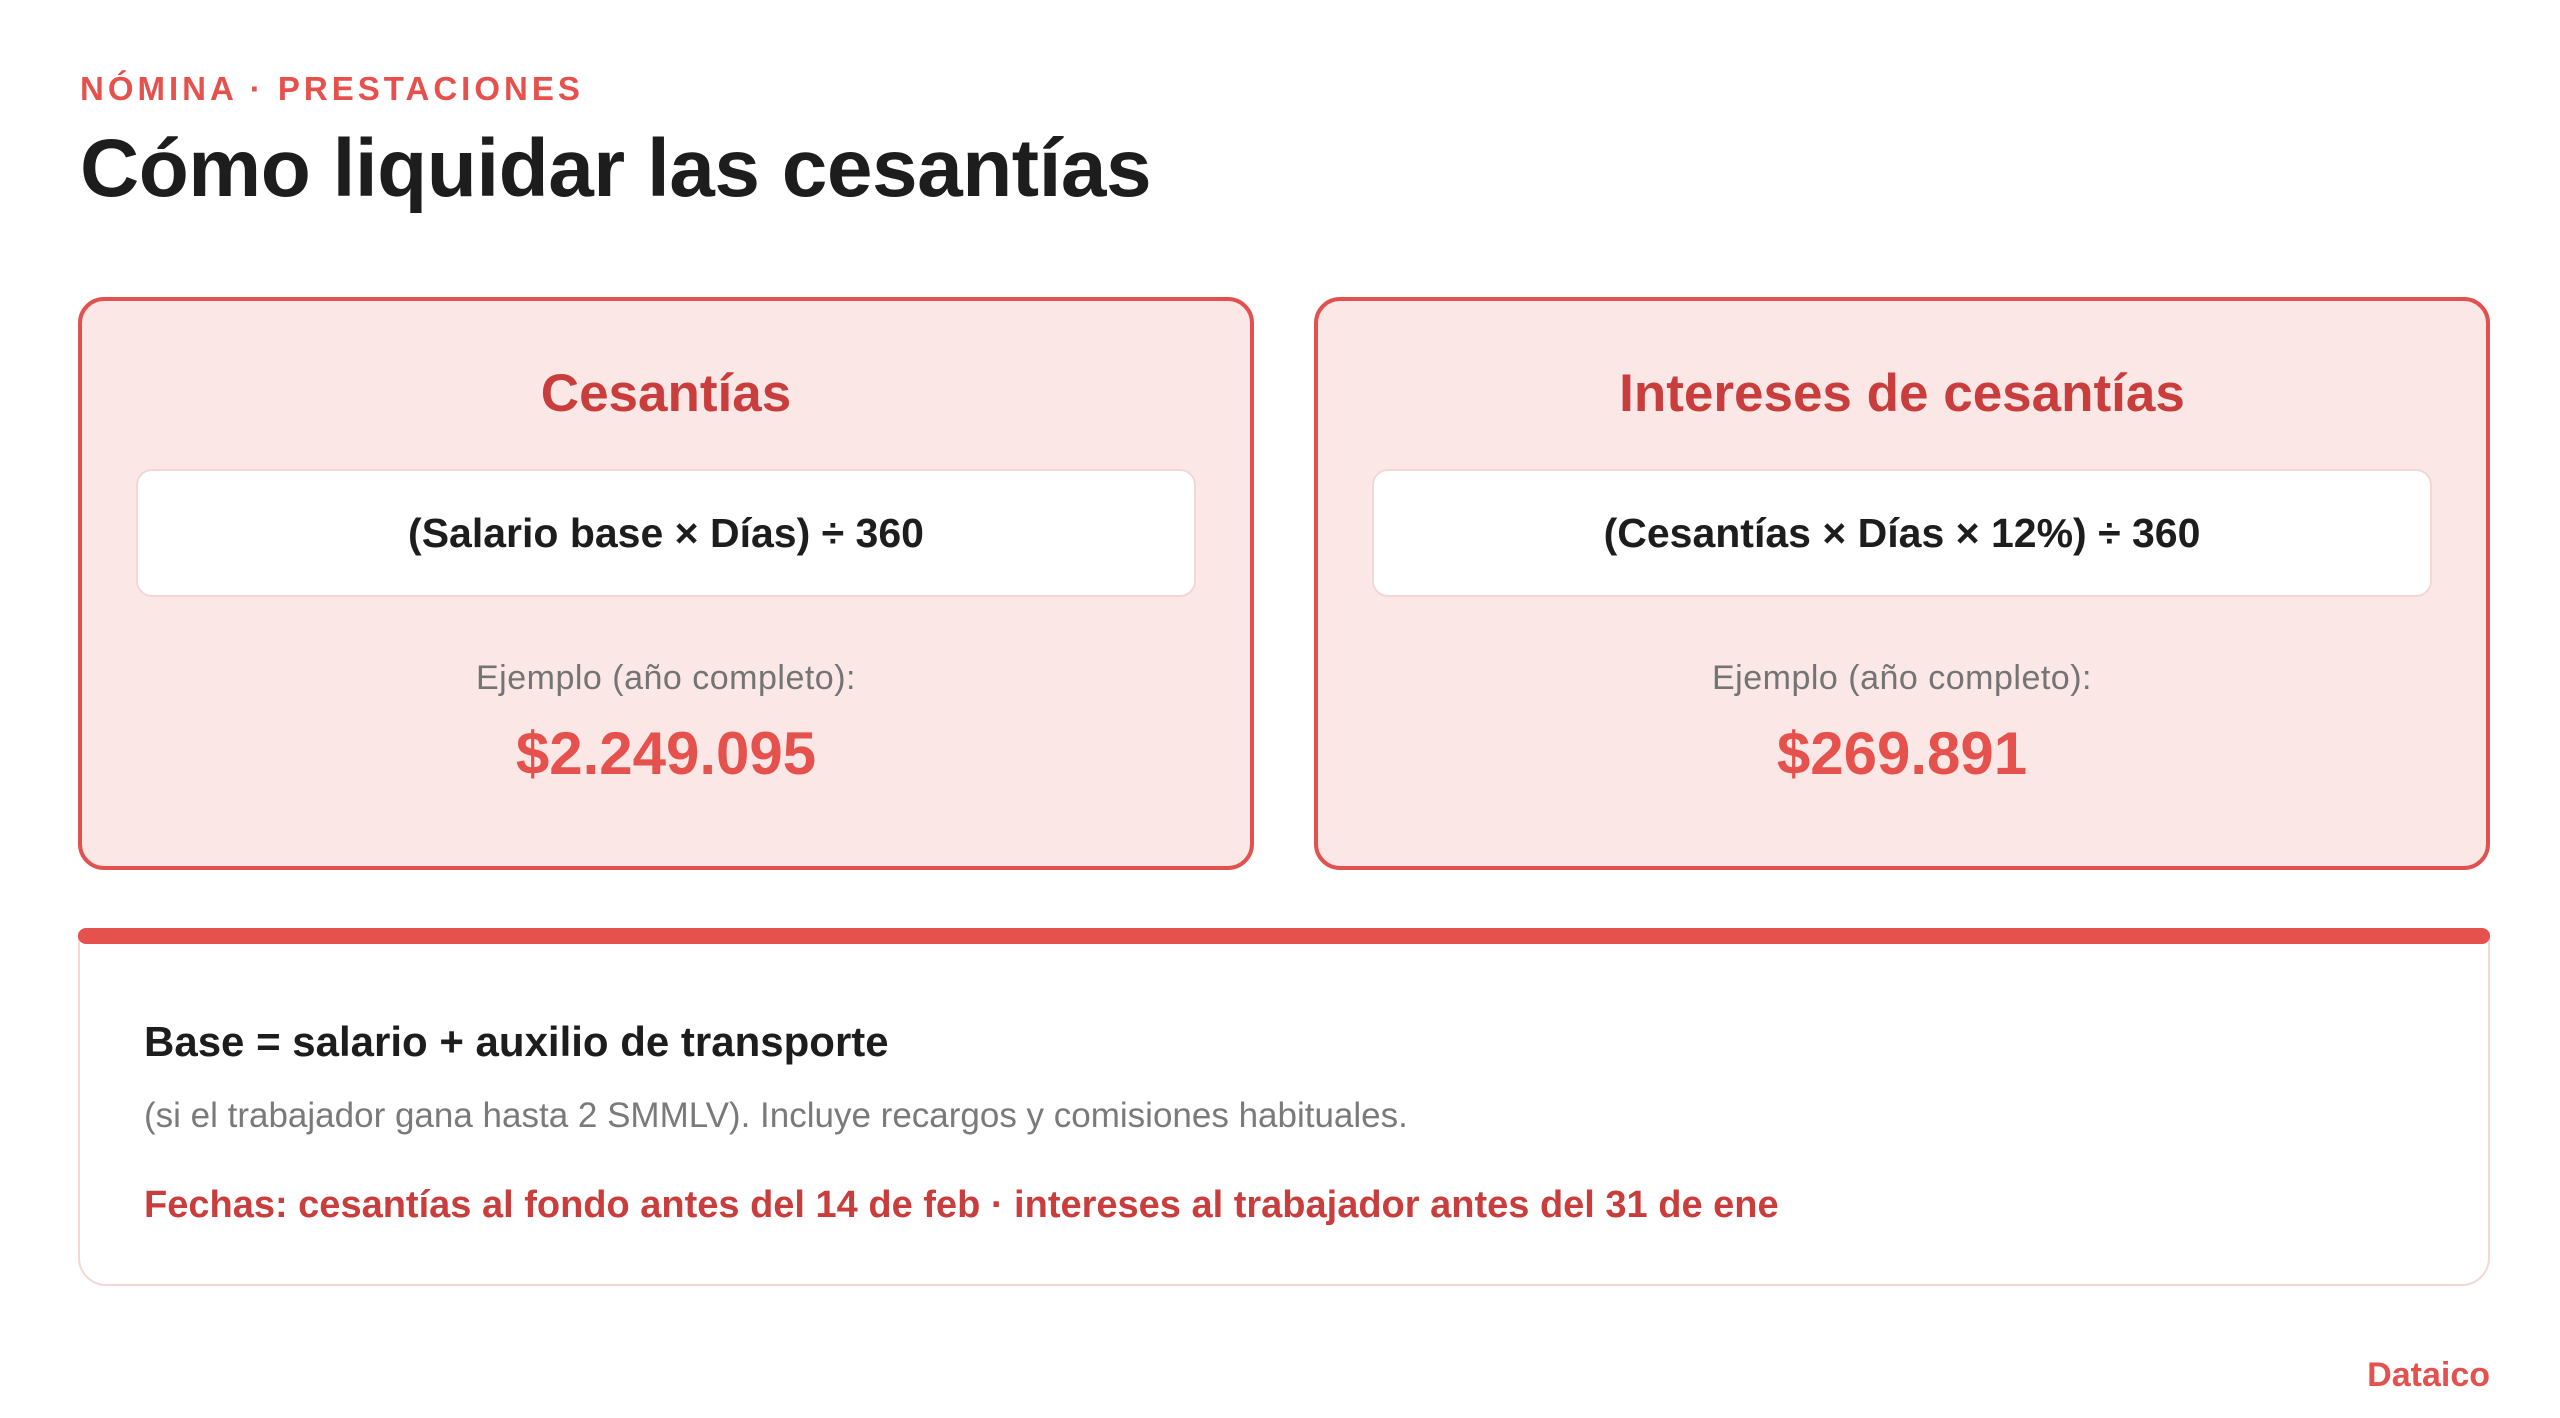 This screenshot has width=2560, height=1418. Describe the element at coordinates (616, 168) in the screenshot. I see `page-title: Cómo liquidar las cesantías` at that location.